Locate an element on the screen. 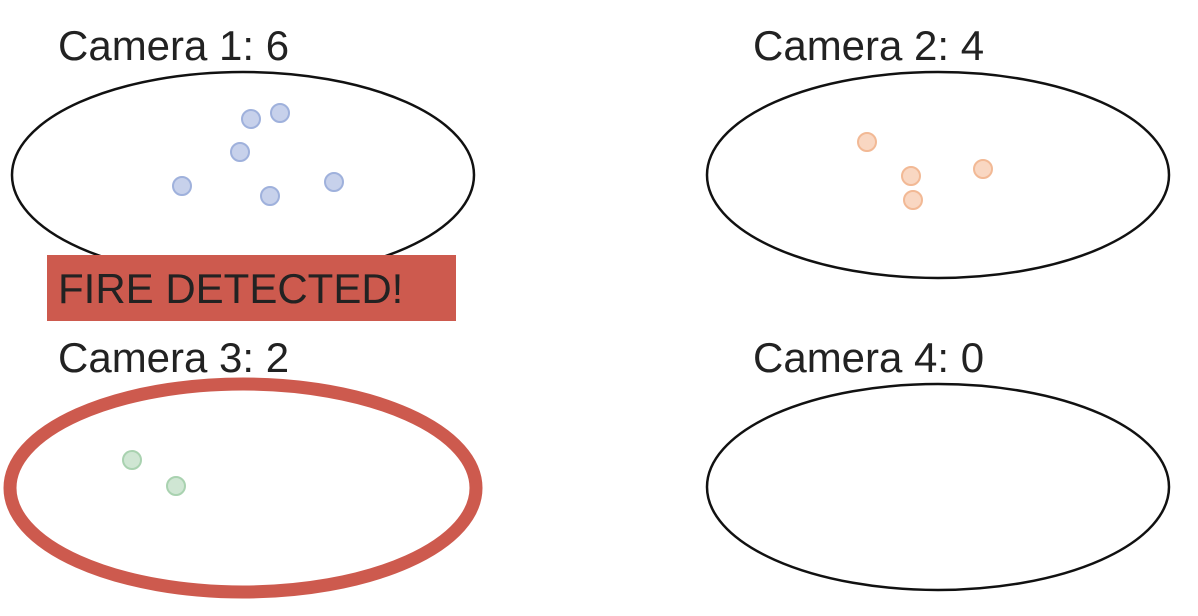  alert-box is located at coordinates (251, 288).